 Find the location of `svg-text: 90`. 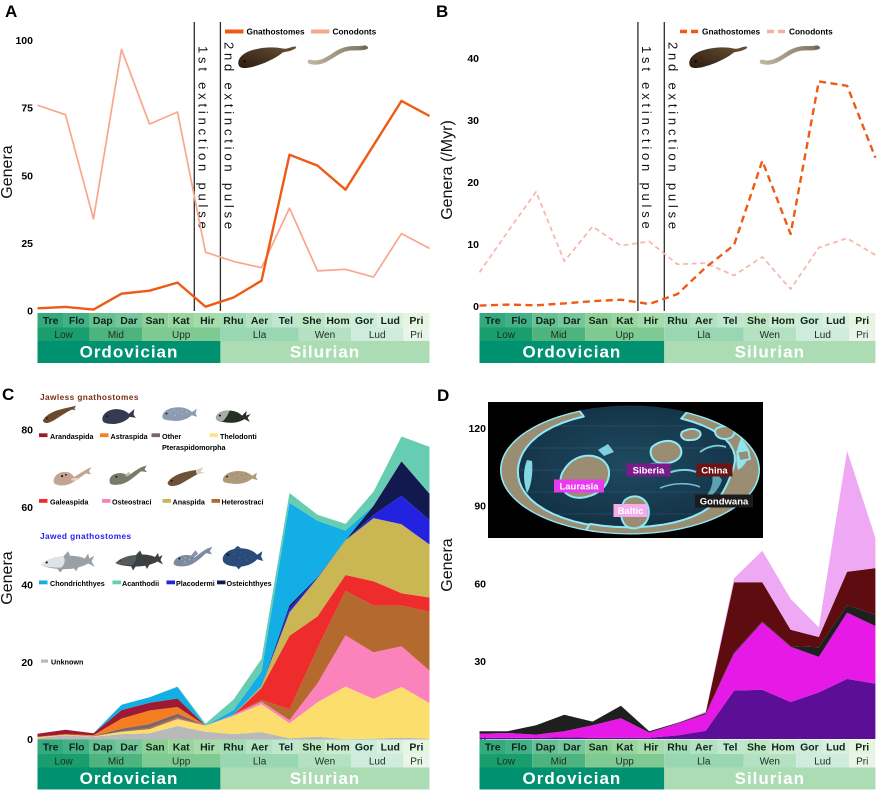

svg-text: 90 is located at coordinates (480, 507).